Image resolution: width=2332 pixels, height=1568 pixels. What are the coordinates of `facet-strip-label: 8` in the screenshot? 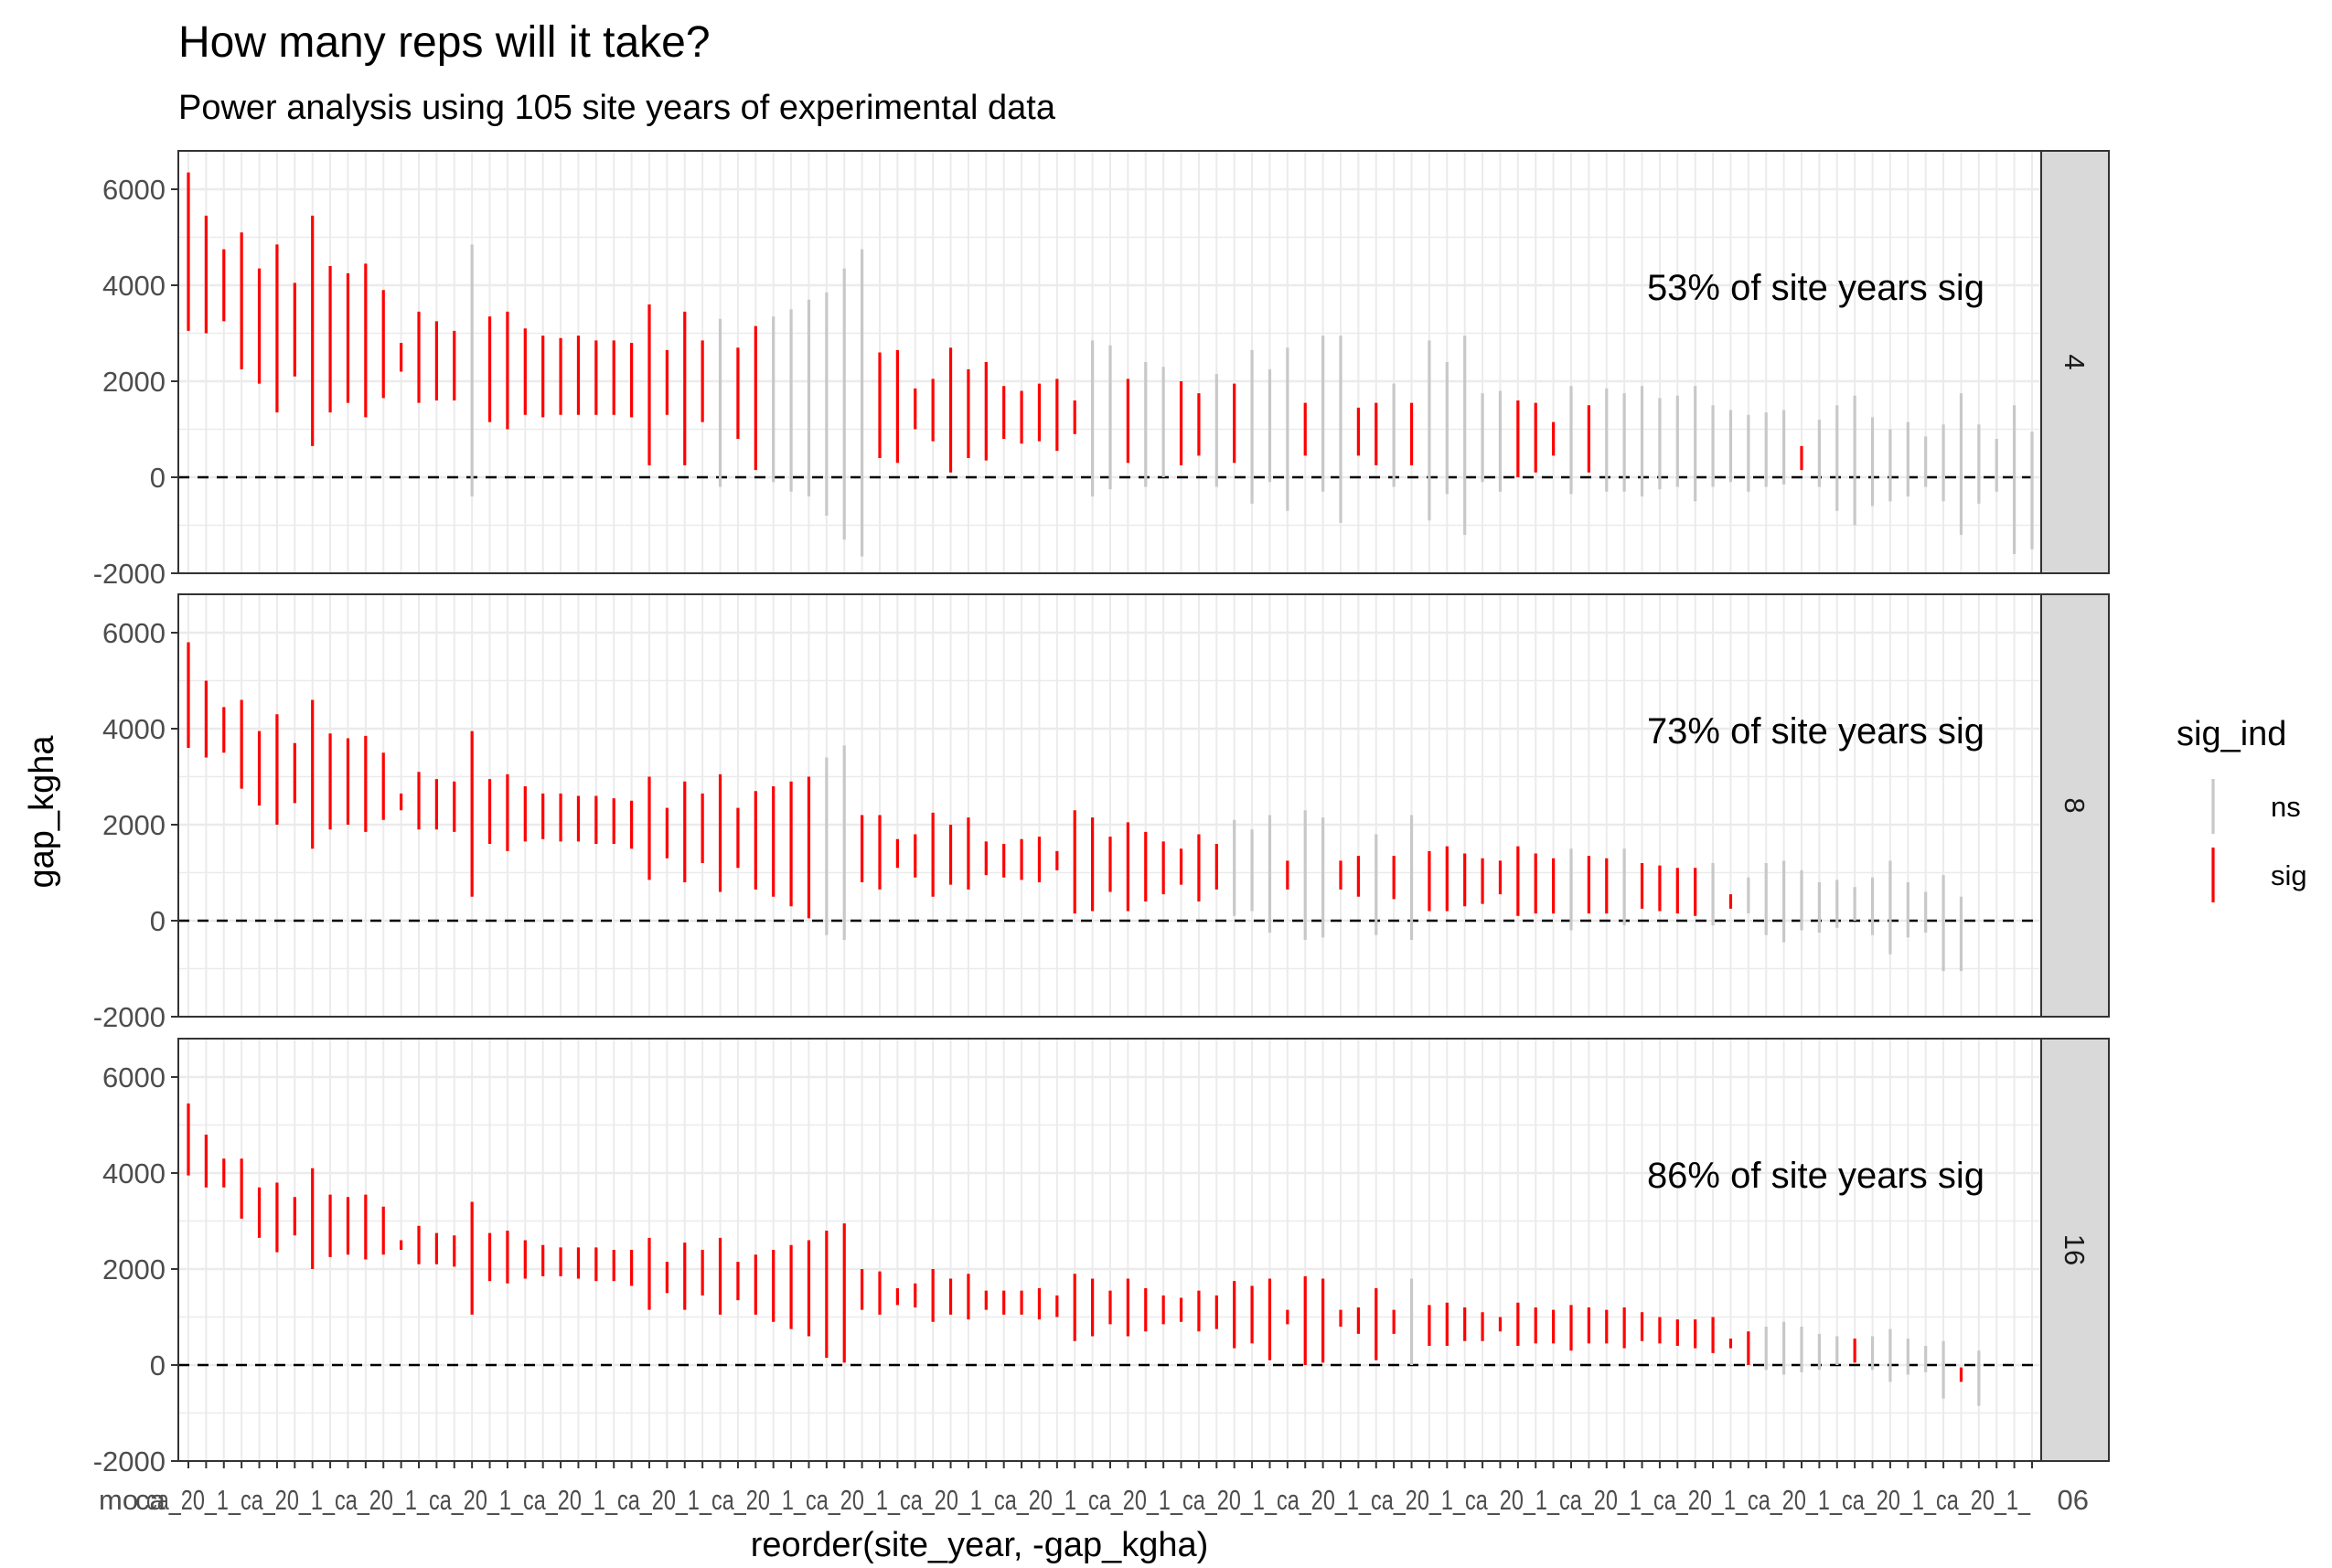 It's located at (2075, 805).